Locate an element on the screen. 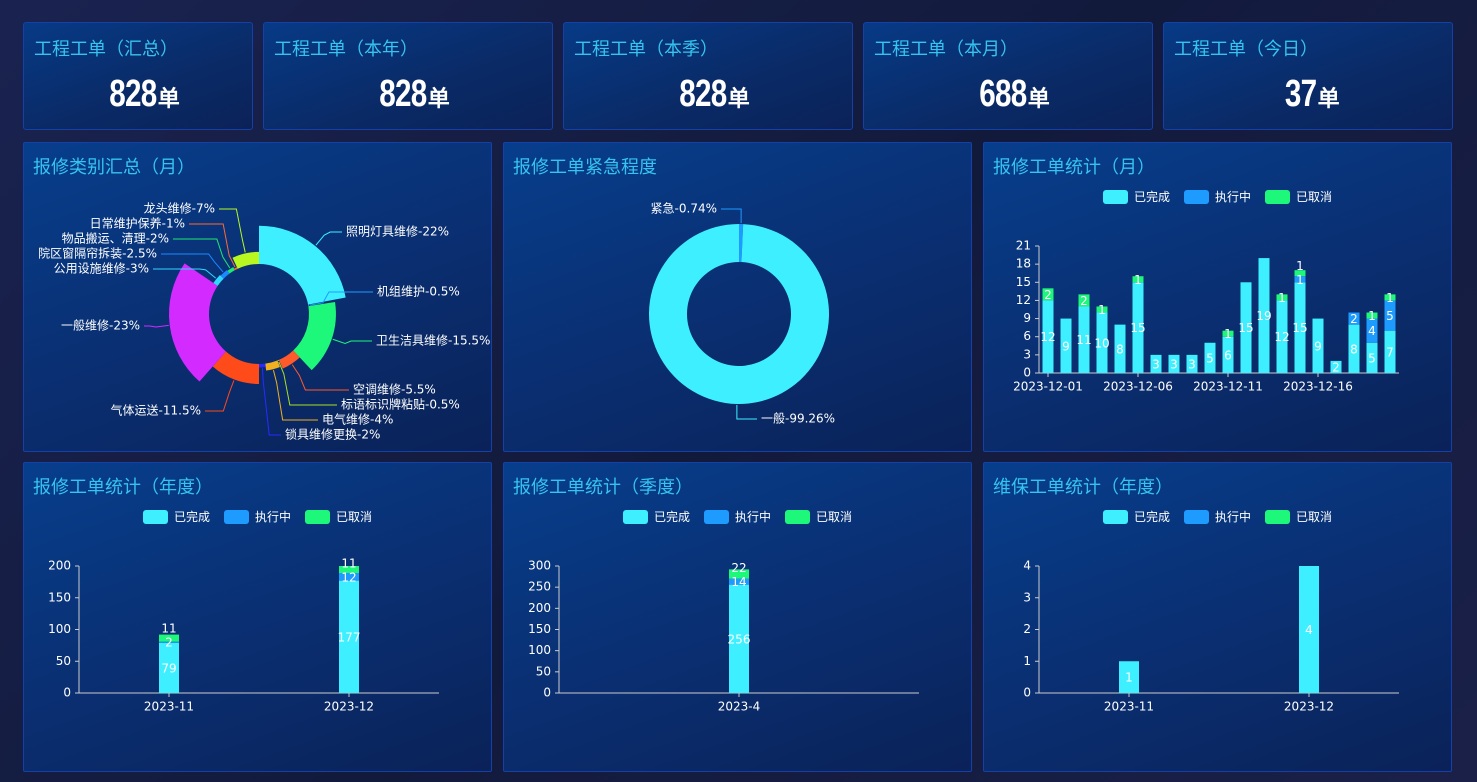  bar-value-label: 4 is located at coordinates (1309, 630).